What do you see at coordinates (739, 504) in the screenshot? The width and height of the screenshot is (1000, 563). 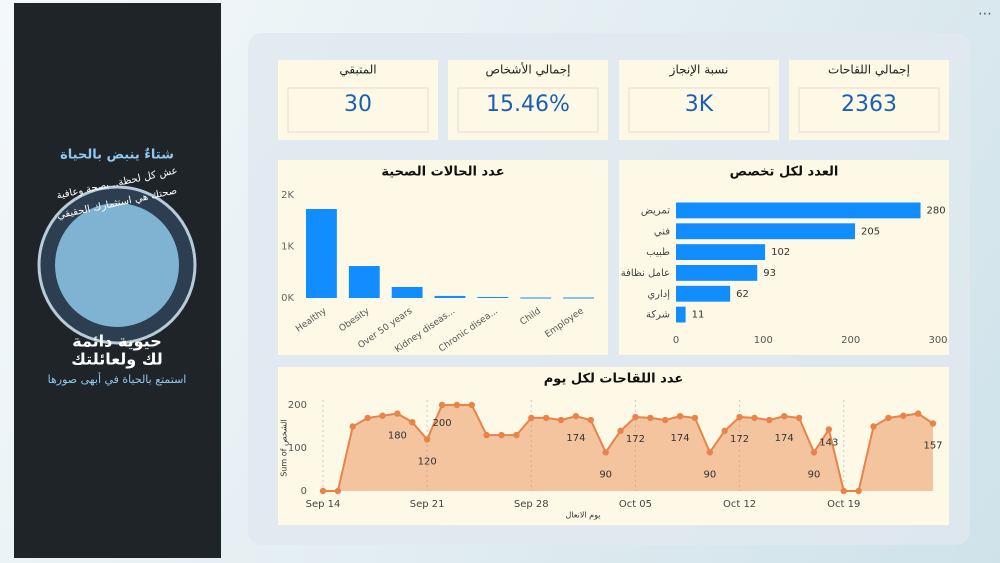 I see `x-tick-label: Oct 12` at bounding box center [739, 504].